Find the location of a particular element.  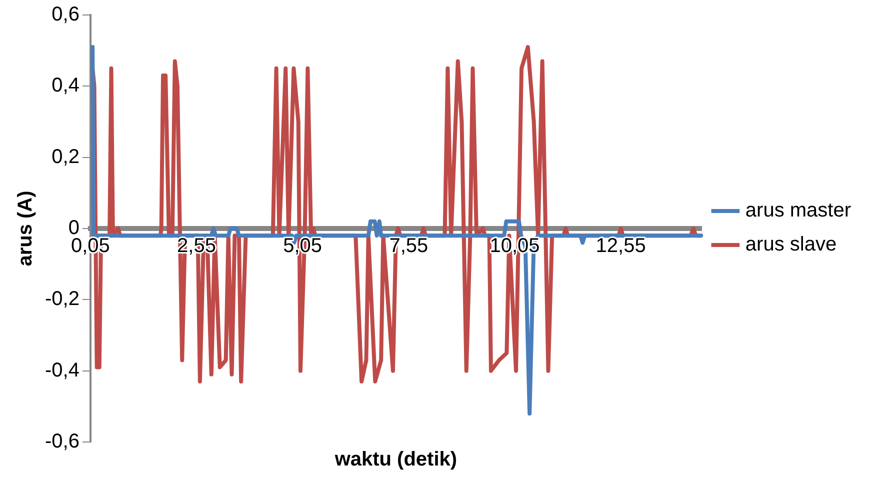

x-tick-label: 12,55 is located at coordinates (621, 246).